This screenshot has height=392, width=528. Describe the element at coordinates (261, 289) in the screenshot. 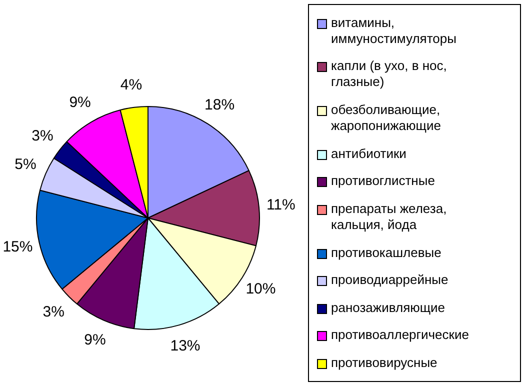

I see `data-label: 10%` at that location.